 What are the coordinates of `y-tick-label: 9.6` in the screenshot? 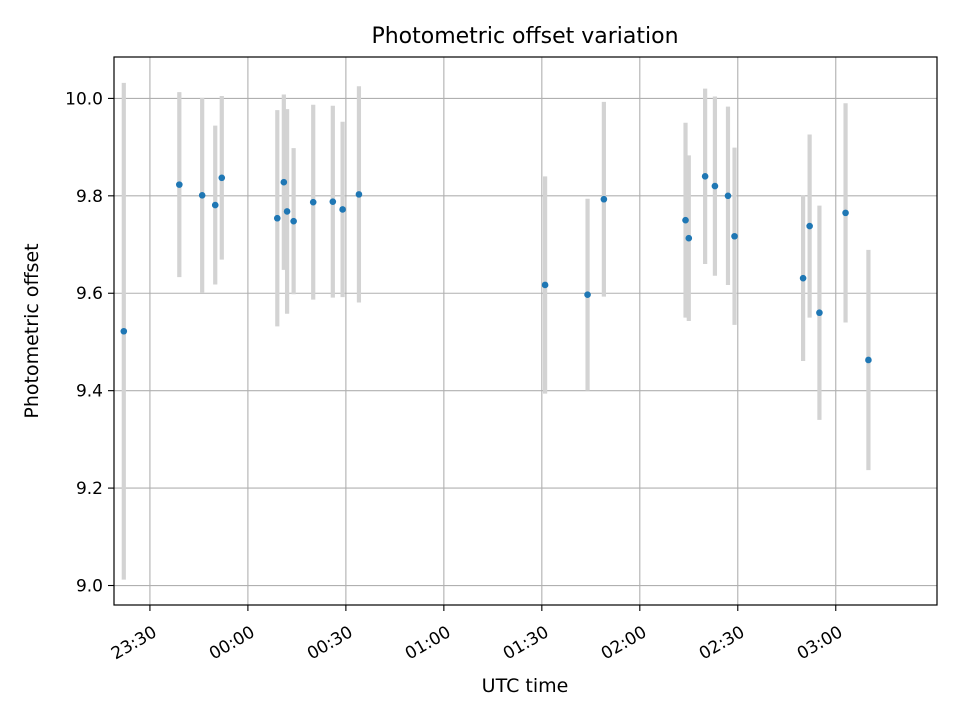 It's located at (89, 294).